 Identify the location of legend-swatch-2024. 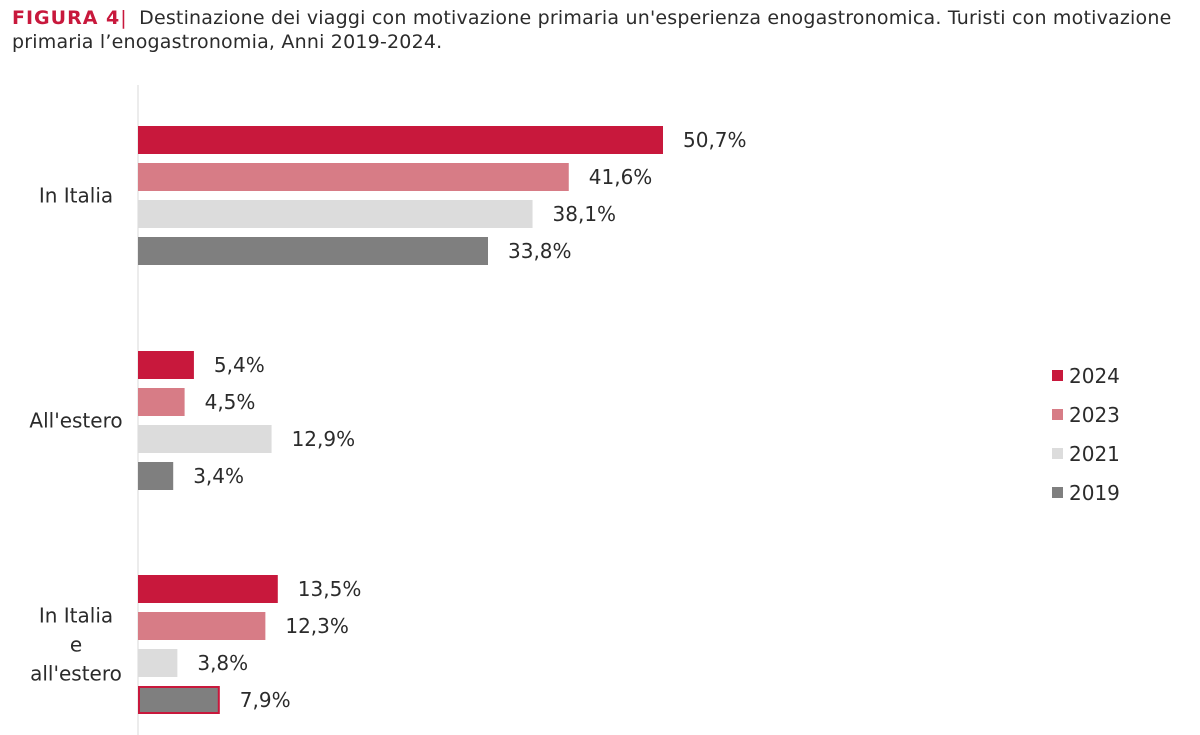
(1057, 375).